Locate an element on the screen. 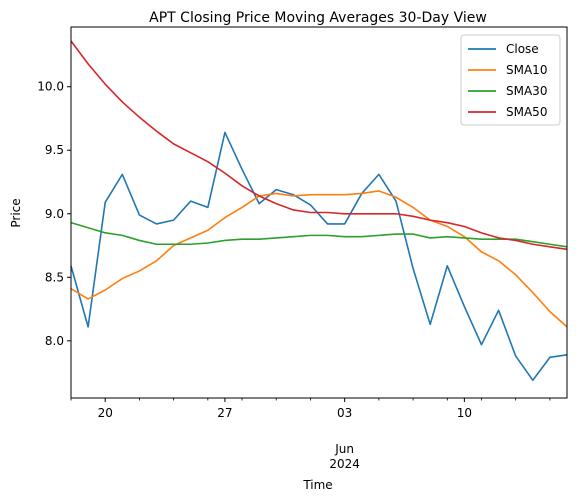 This screenshot has width=576, height=501. y-tick-label: 9.5 is located at coordinates (54, 150).